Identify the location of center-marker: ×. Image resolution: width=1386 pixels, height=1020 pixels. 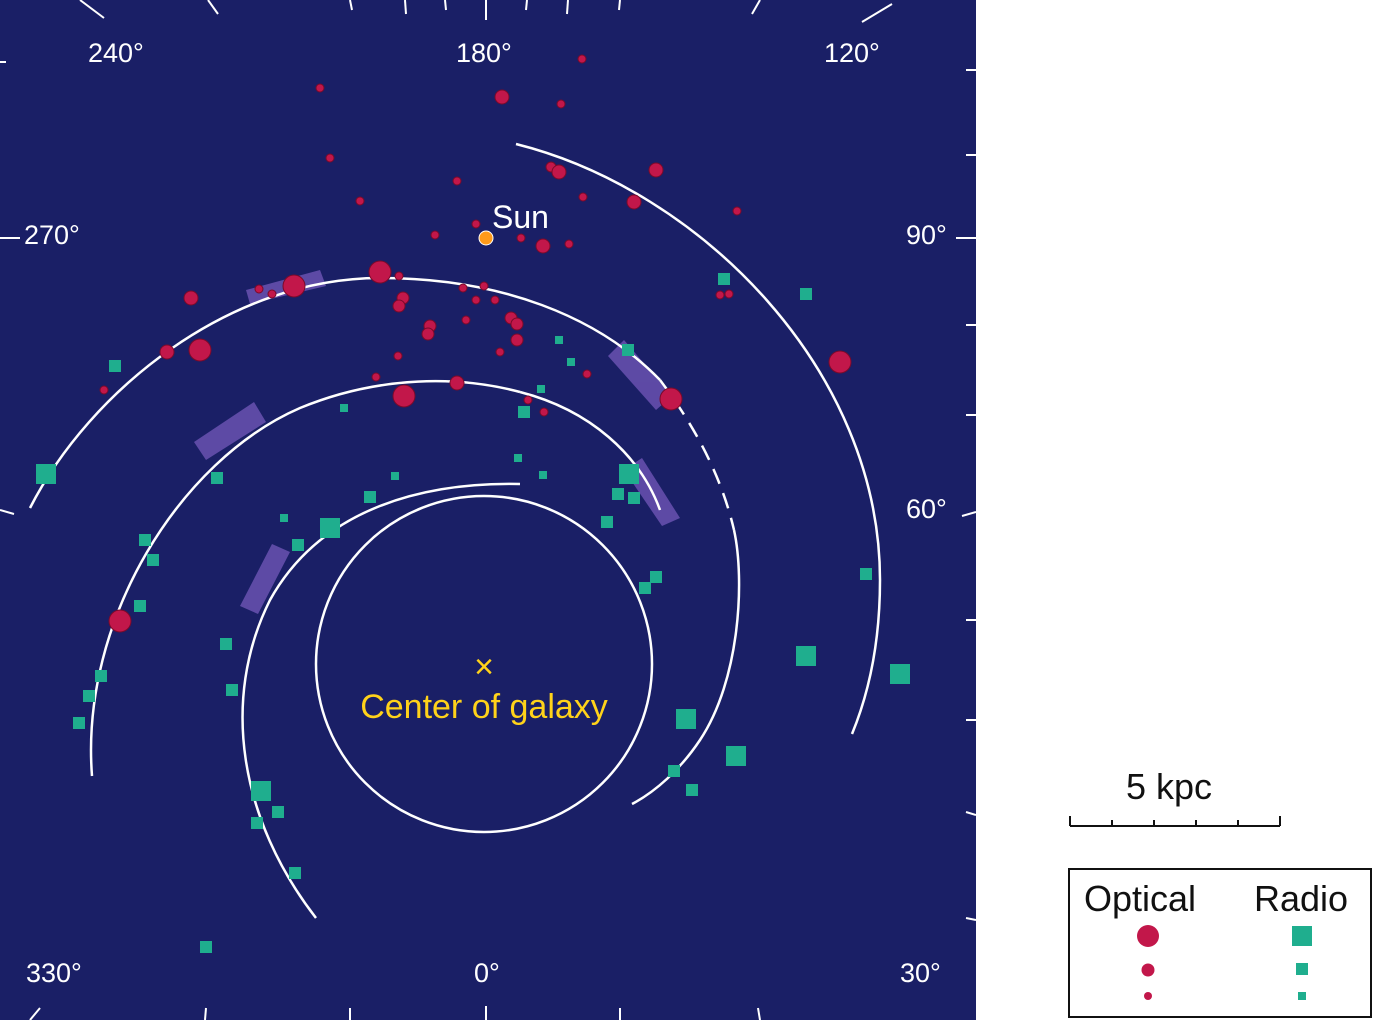
(484, 667).